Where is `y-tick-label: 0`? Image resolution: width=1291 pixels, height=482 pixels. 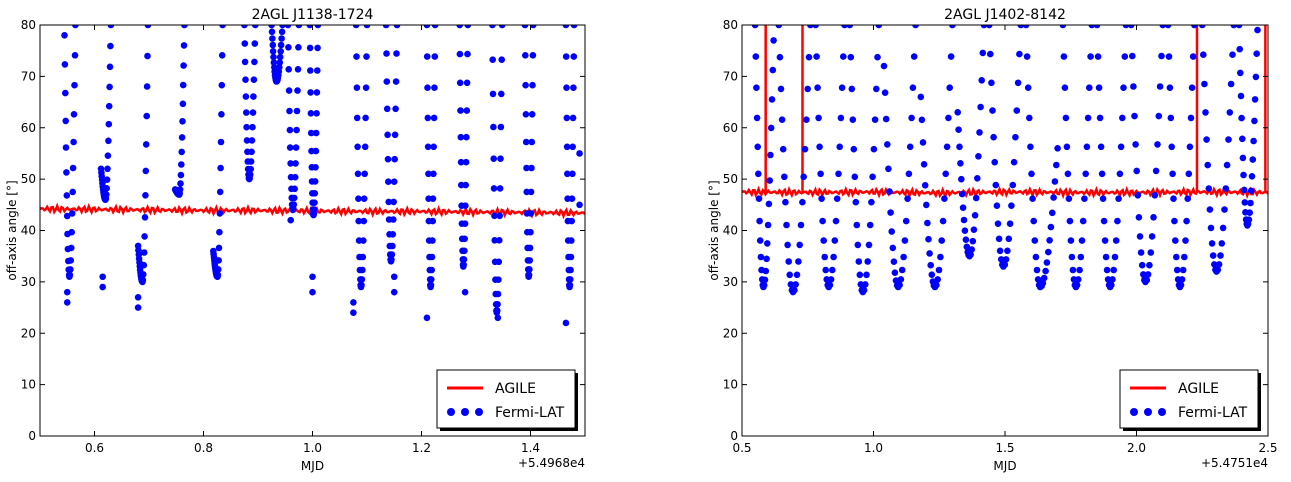 y-tick-label: 0 is located at coordinates (734, 436).